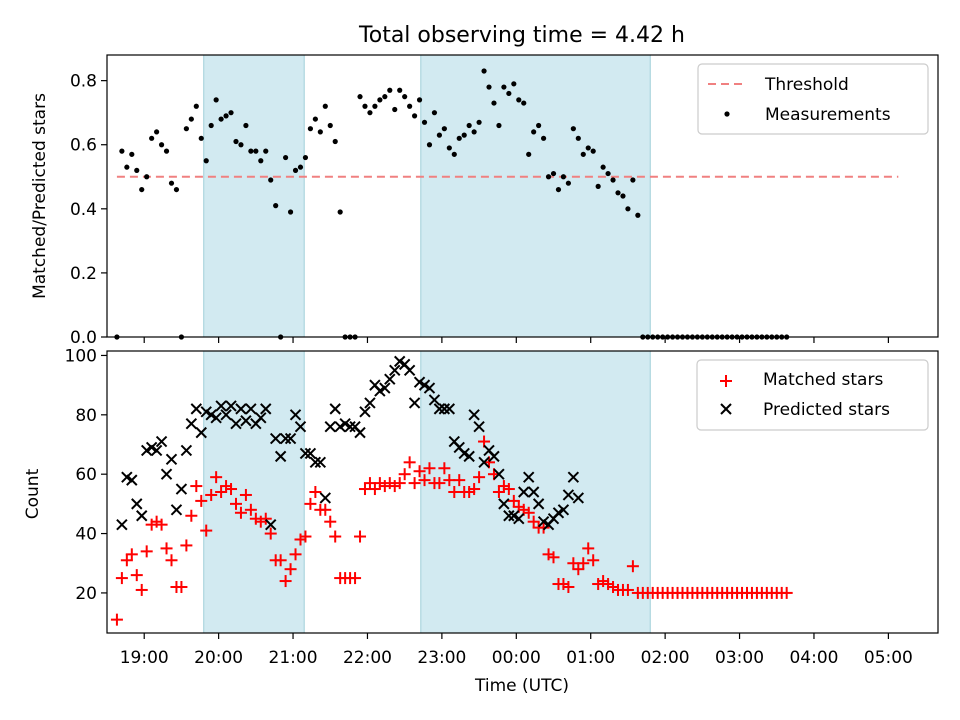  What do you see at coordinates (521, 686) in the screenshot?
I see `x-axis-label: Time (UTC)` at bounding box center [521, 686].